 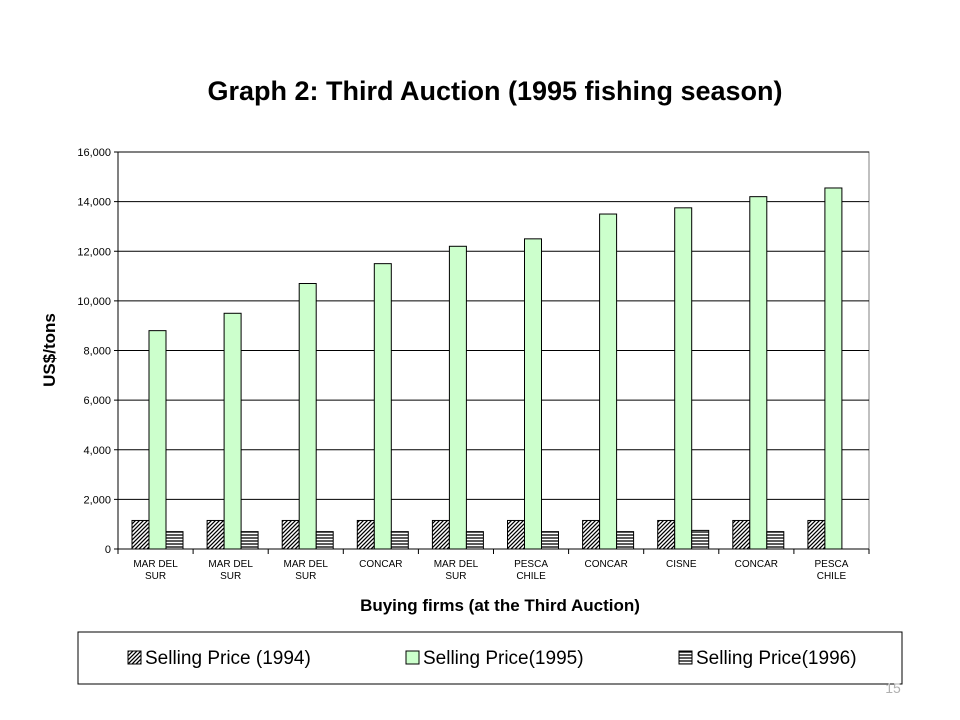 What do you see at coordinates (94, 153) in the screenshot?
I see `y-tick-label: 16,000` at bounding box center [94, 153].